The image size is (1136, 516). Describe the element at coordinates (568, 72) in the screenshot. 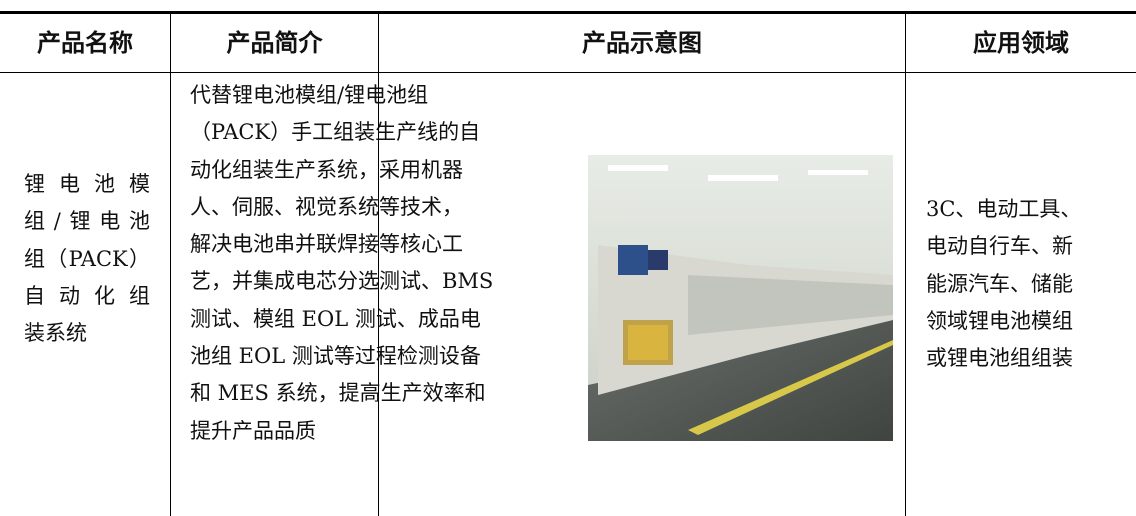

I see `header-rule` at that location.